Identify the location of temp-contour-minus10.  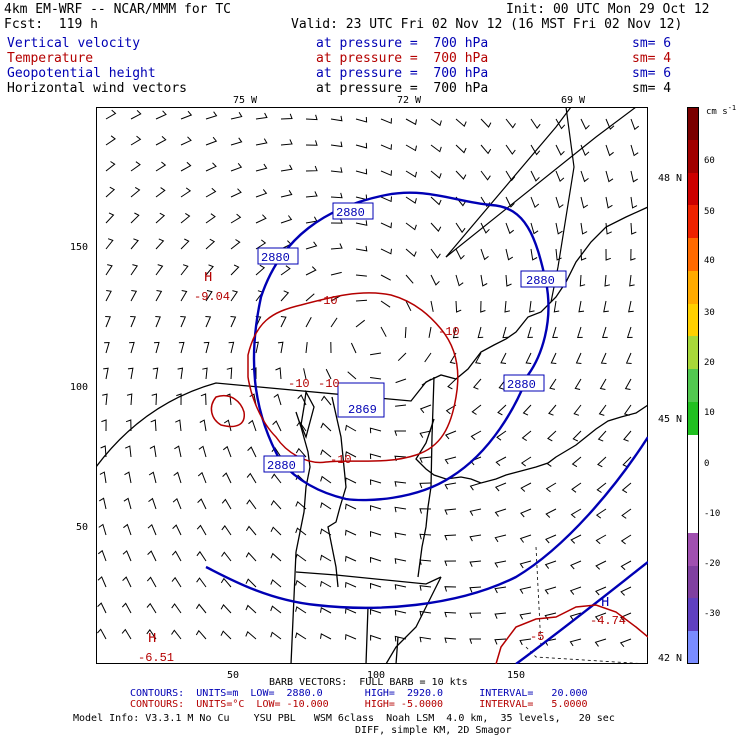
(353, 378).